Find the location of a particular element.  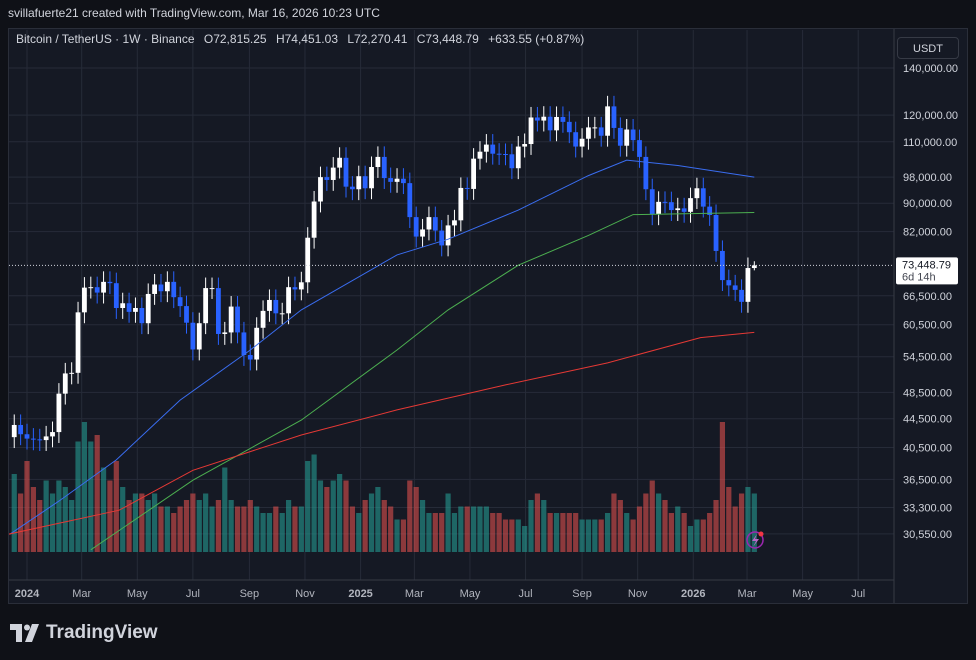

x-tick-label: Sep is located at coordinates (250, 594).